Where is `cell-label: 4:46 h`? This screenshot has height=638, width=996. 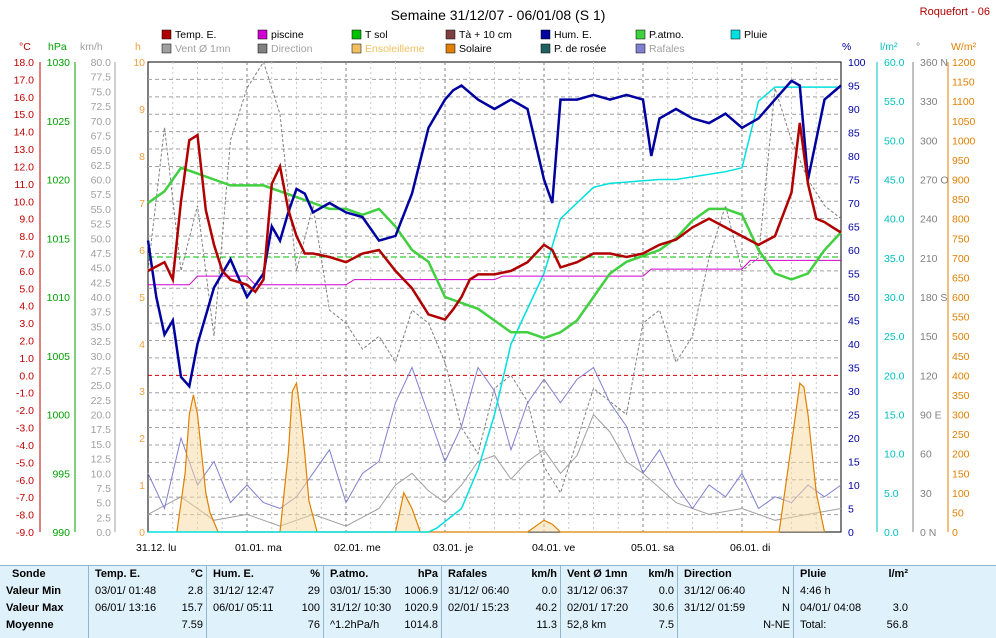 cell-label: 4:46 h is located at coordinates (815, 591).